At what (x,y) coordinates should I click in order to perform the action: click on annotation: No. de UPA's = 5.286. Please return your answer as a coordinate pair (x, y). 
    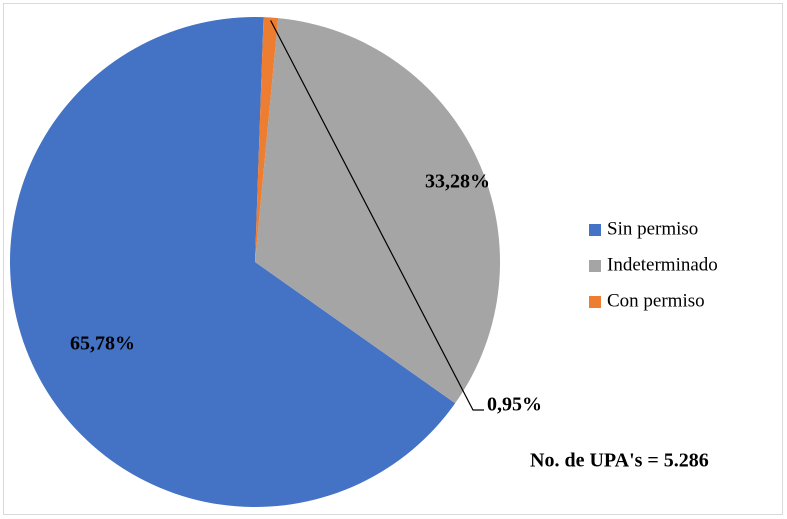
    Looking at the image, I should click on (619, 461).